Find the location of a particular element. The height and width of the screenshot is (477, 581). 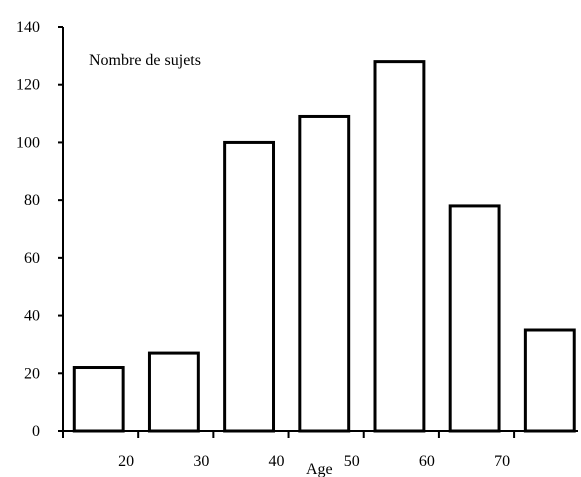

y-tick-label: 20 is located at coordinates (32, 373).